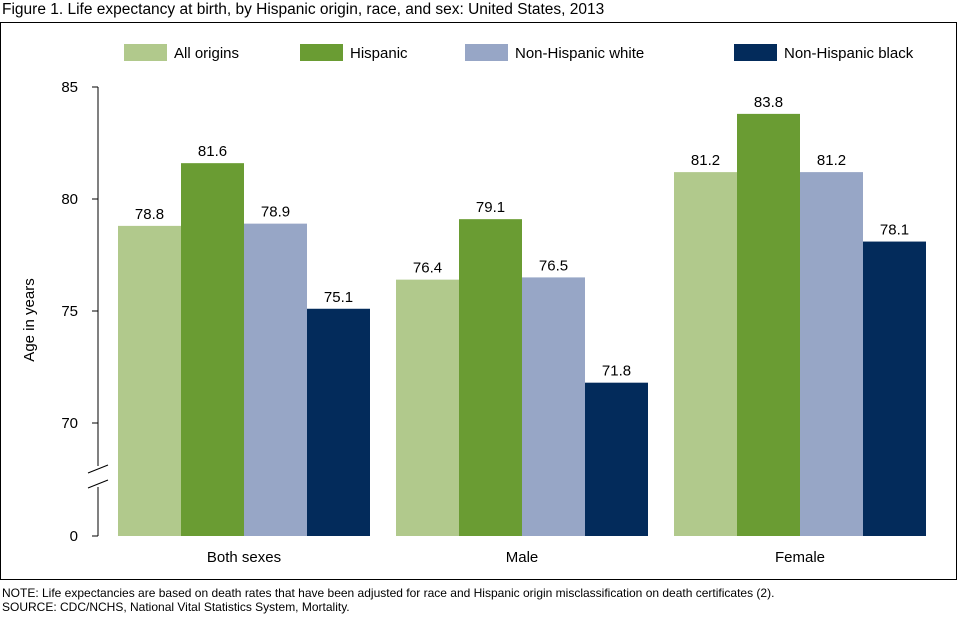 This screenshot has height=620, width=960. I want to click on legend-label: All origins, so click(206, 53).